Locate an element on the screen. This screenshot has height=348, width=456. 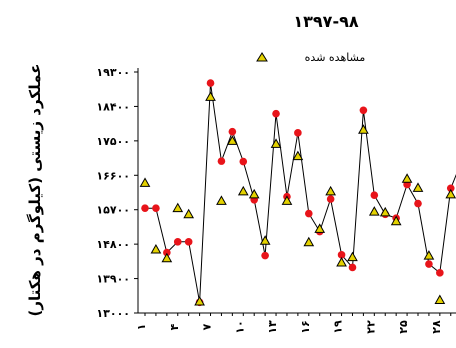
x-tick-label: ۲۸ is located at coordinates (436, 327).